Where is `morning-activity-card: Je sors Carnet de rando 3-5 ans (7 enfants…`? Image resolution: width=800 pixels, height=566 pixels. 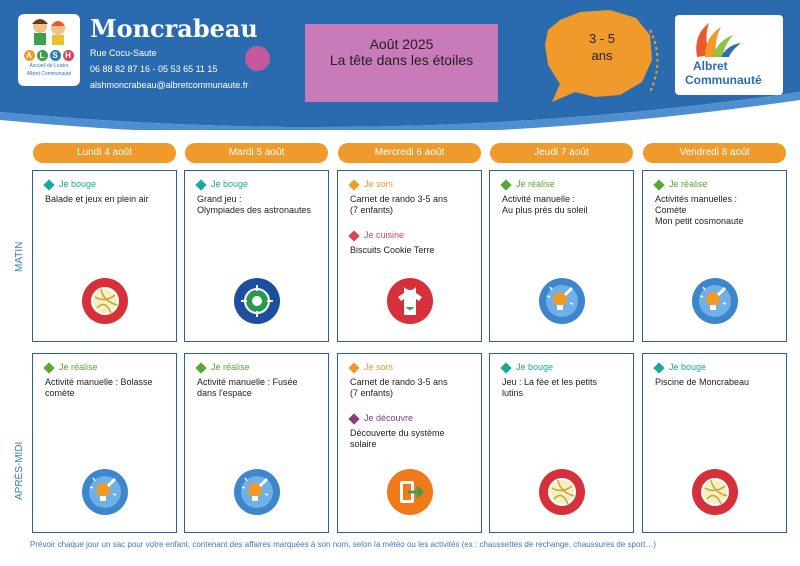 morning-activity-card: Je sors Carnet de rando 3-5 ans (7 enfants… is located at coordinates (409, 256).